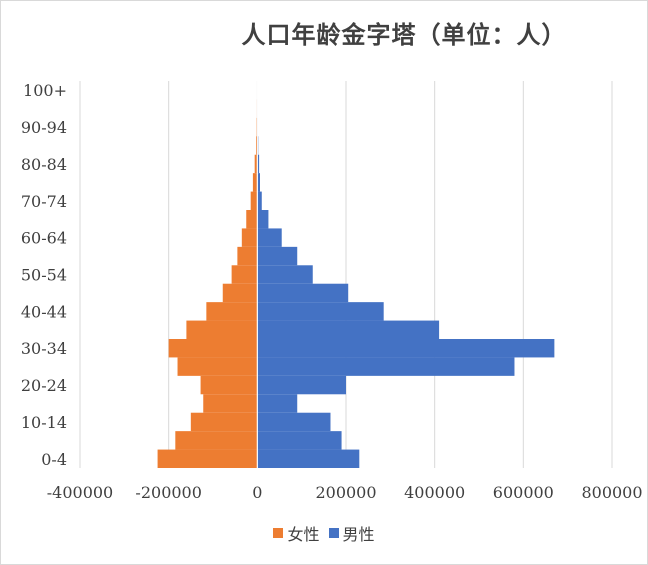  Describe the element at coordinates (303, 534) in the screenshot. I see `legend-label-female: 女性` at that location.